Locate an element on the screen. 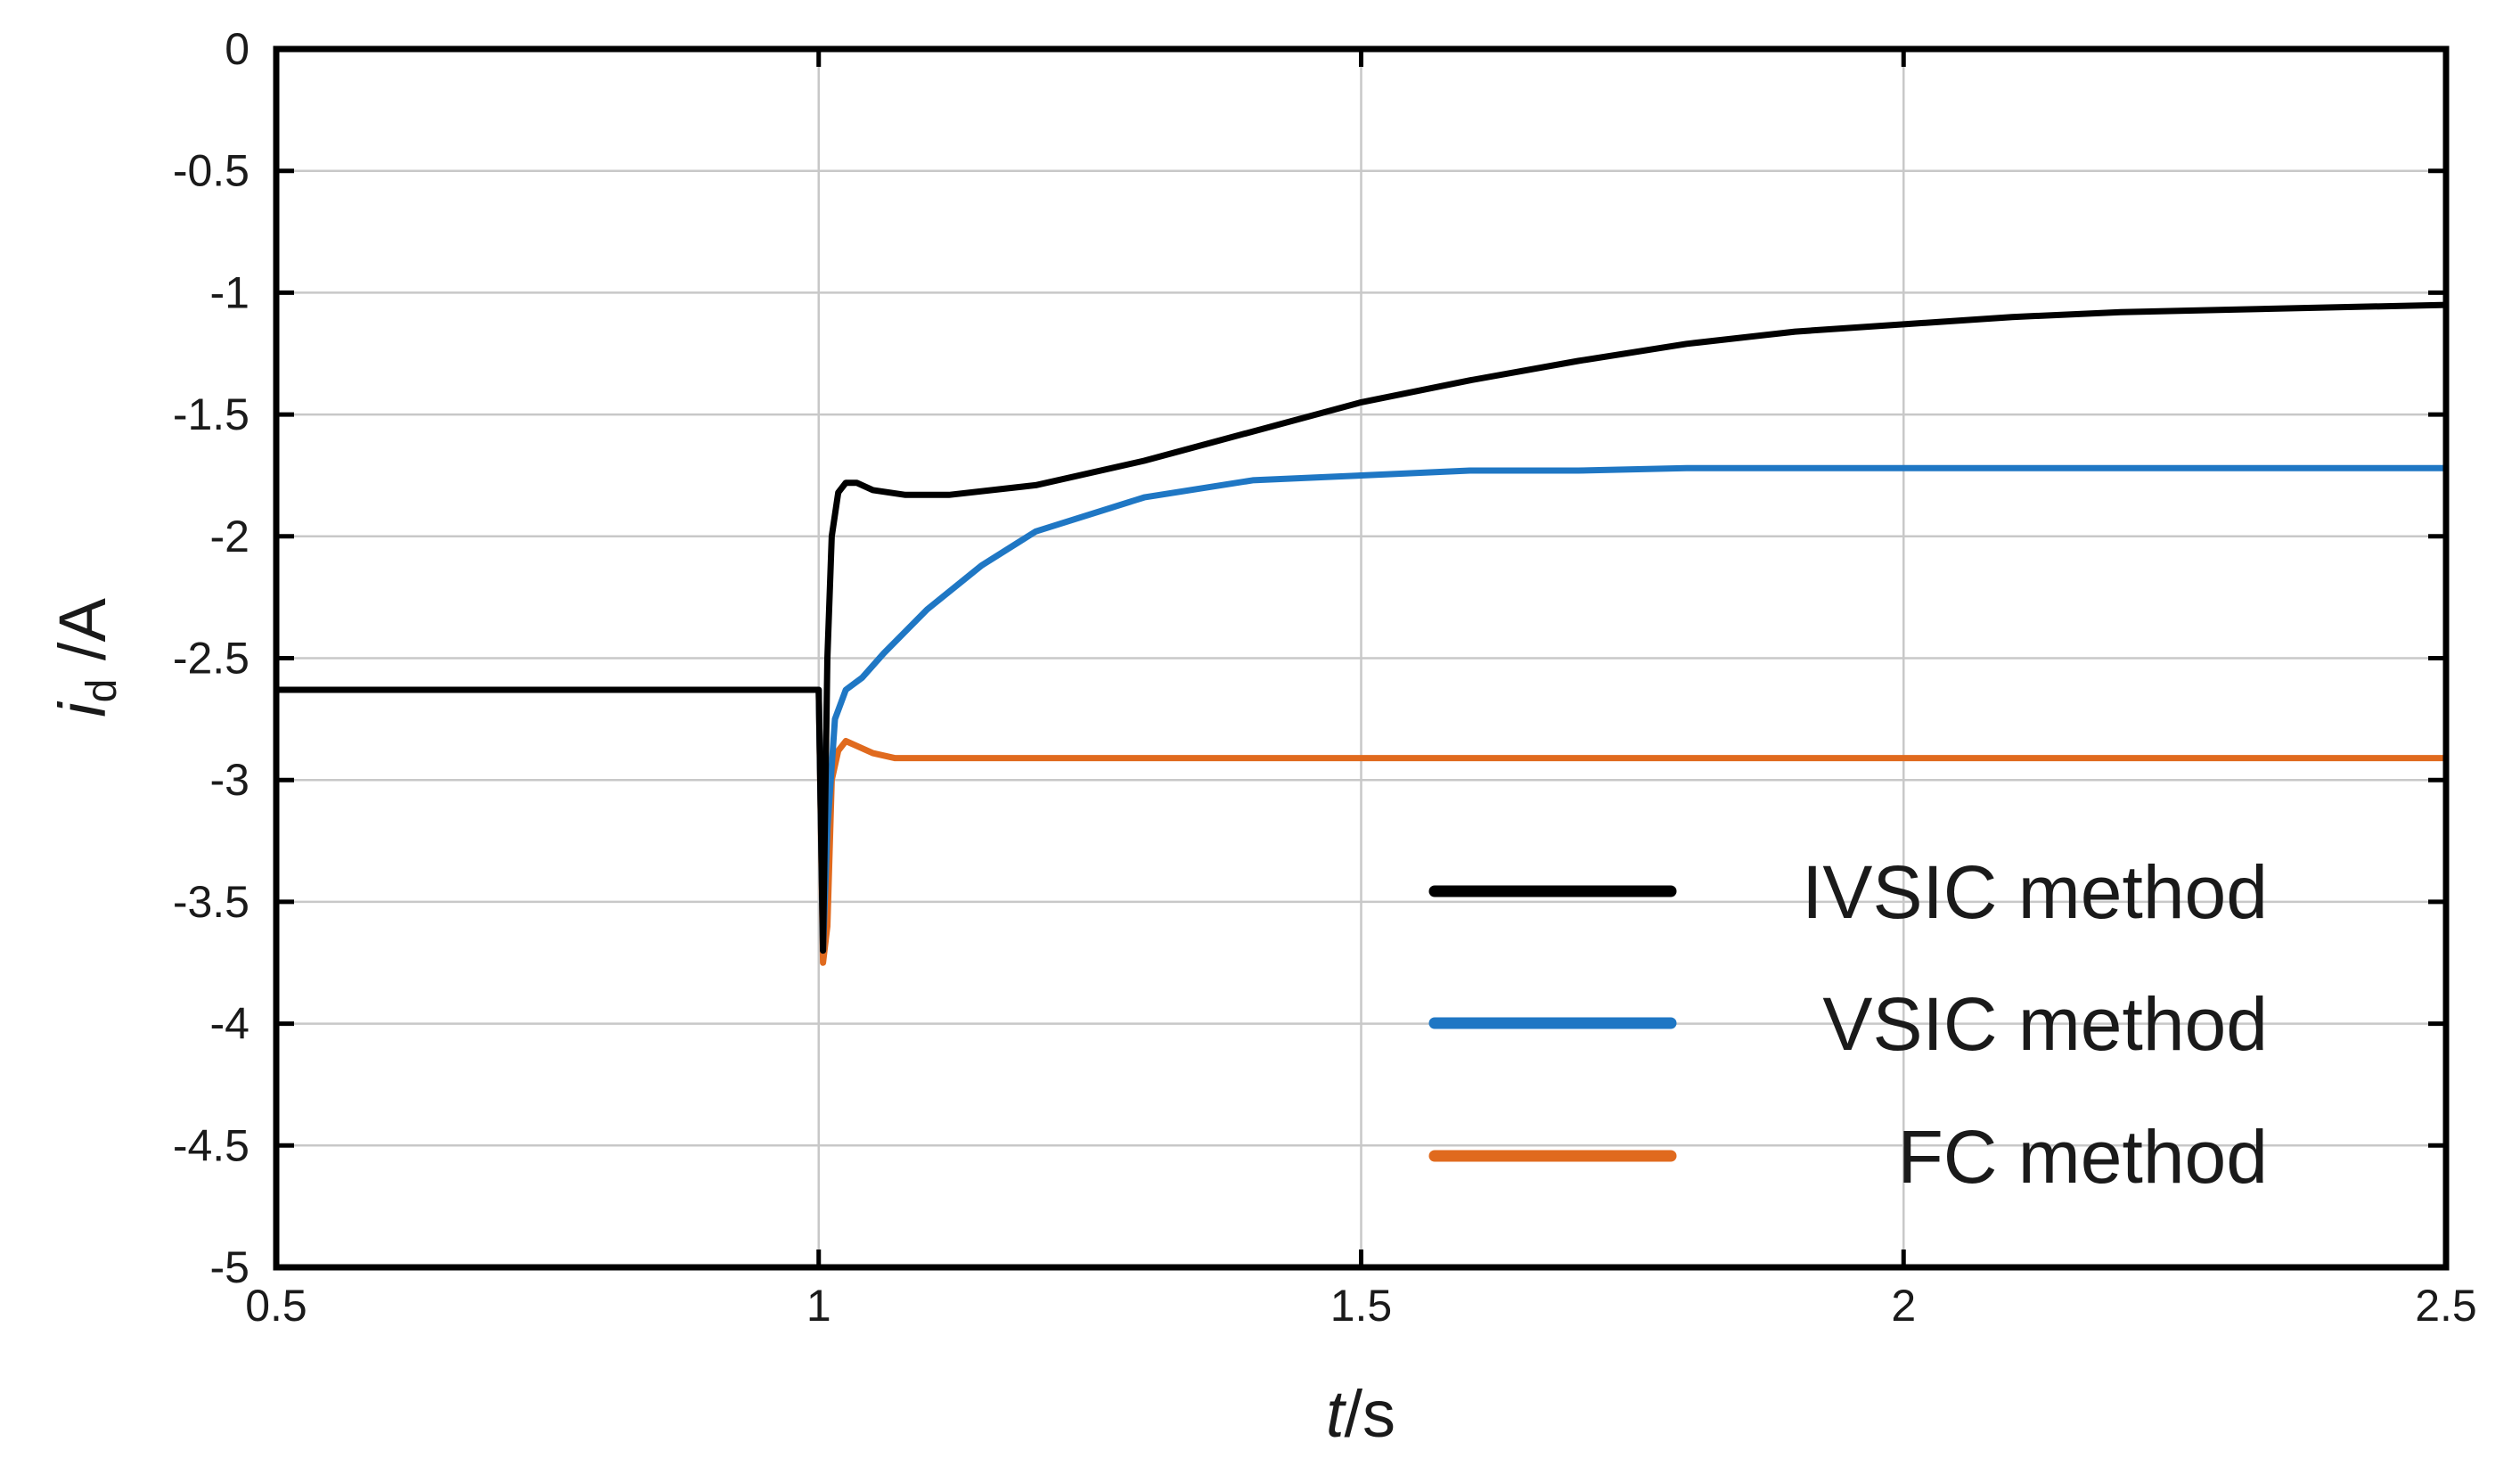 The height and width of the screenshot is (1483, 2520). y-tick-label: -4 is located at coordinates (230, 1024).